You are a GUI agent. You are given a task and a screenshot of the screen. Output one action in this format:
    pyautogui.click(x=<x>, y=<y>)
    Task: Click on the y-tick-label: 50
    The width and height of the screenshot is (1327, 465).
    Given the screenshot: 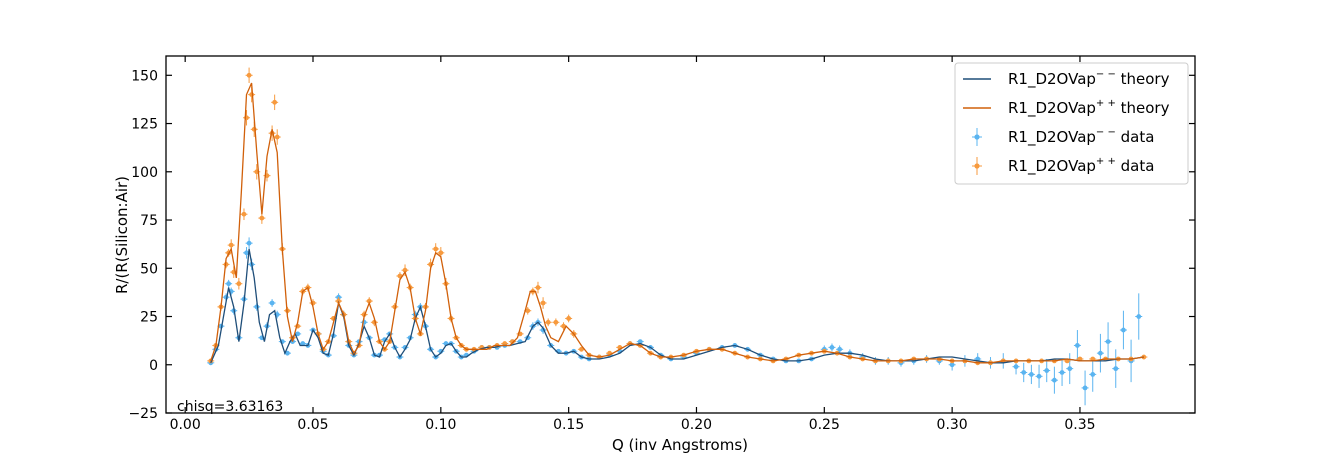 What is the action you would take?
    pyautogui.click(x=149, y=269)
    